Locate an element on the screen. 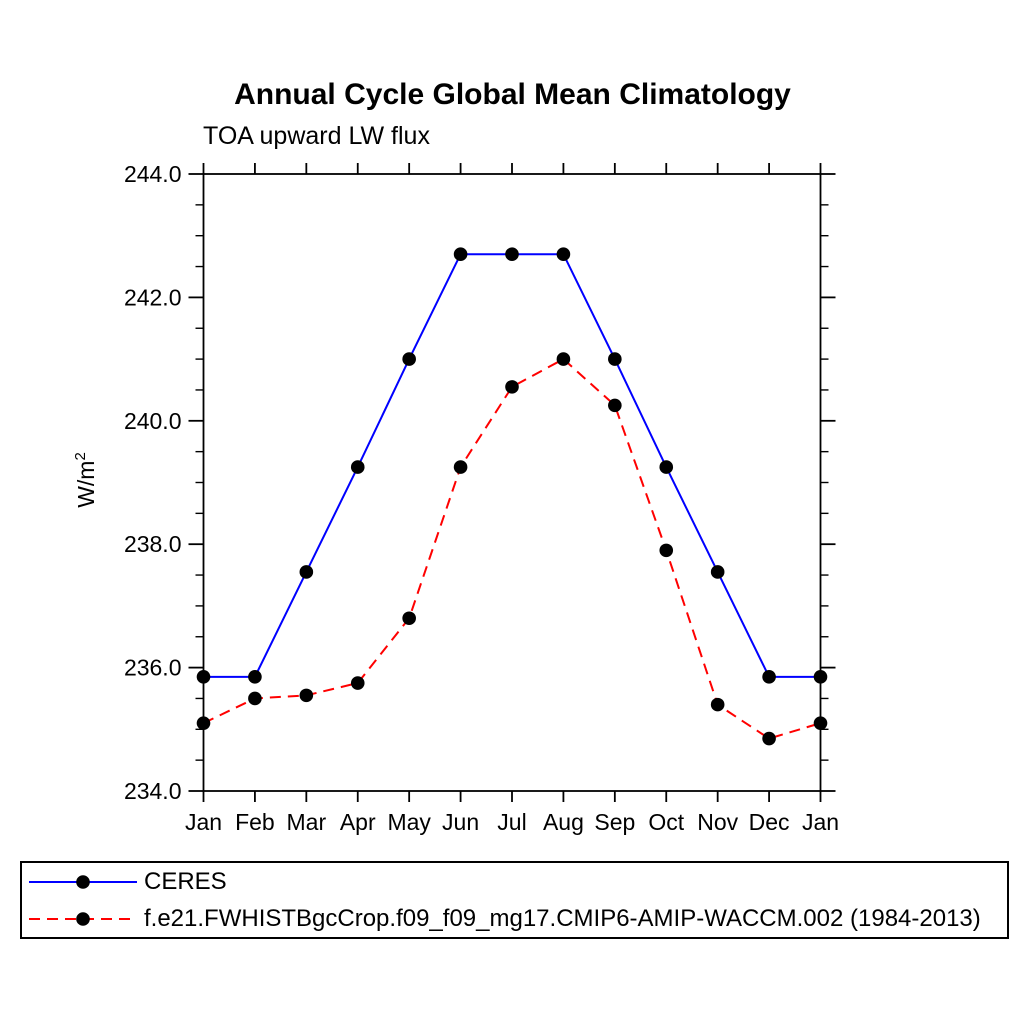 The image size is (1024, 1024). y-tick-label: 240.0 is located at coordinates (153, 421).